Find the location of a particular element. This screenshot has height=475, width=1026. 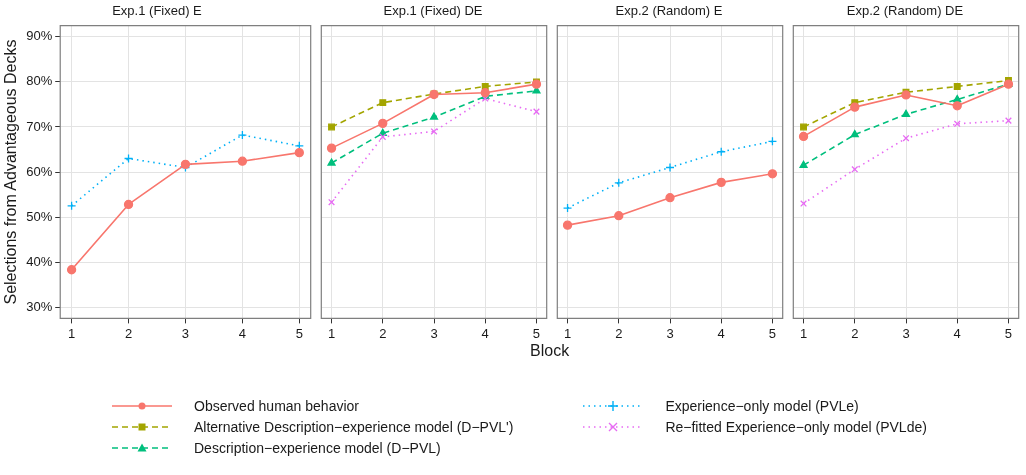

y-tick-label: 60% is located at coordinates (39, 171).